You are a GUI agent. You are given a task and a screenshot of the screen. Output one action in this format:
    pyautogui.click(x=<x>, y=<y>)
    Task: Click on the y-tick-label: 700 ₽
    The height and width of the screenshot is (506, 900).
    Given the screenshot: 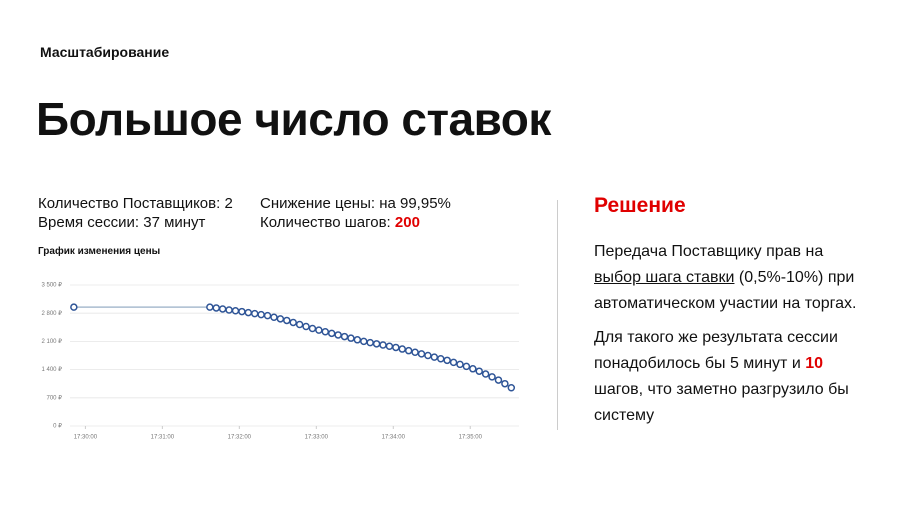 What is the action you would take?
    pyautogui.click(x=55, y=397)
    